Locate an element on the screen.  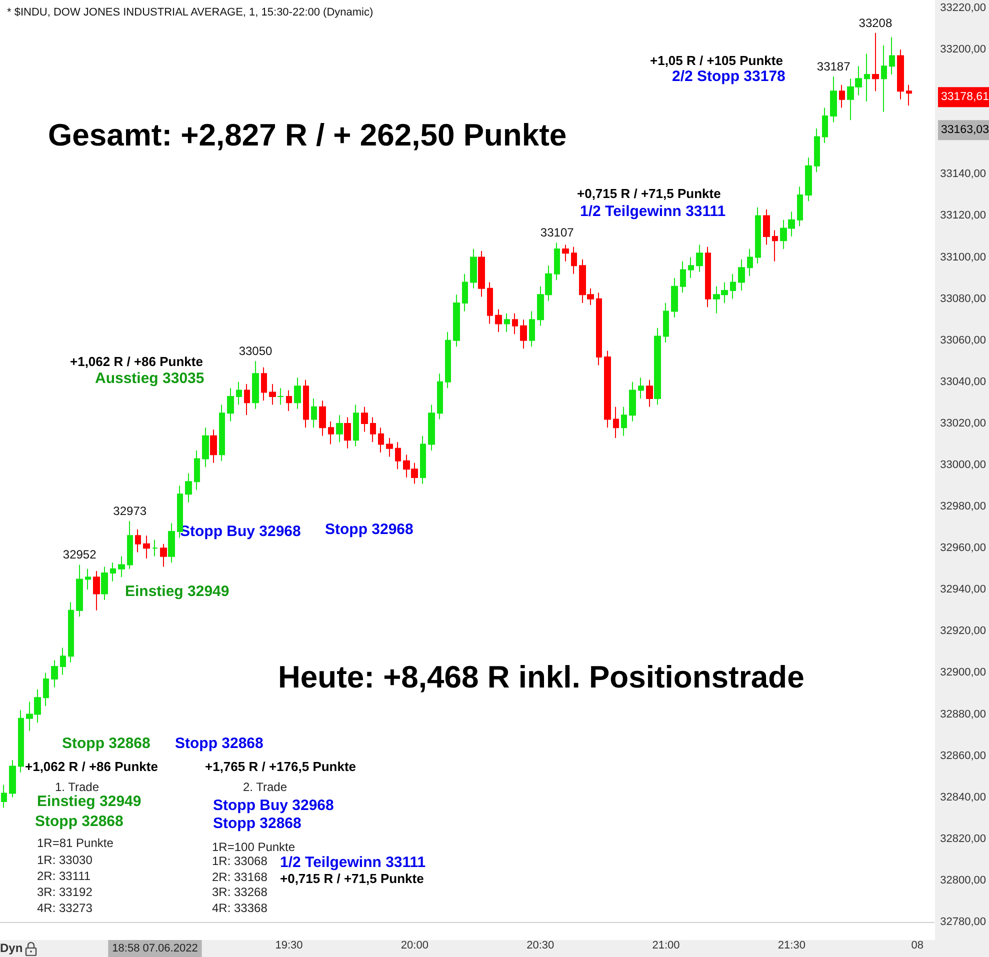
x-tick-label: 19:30 is located at coordinates (289, 946).